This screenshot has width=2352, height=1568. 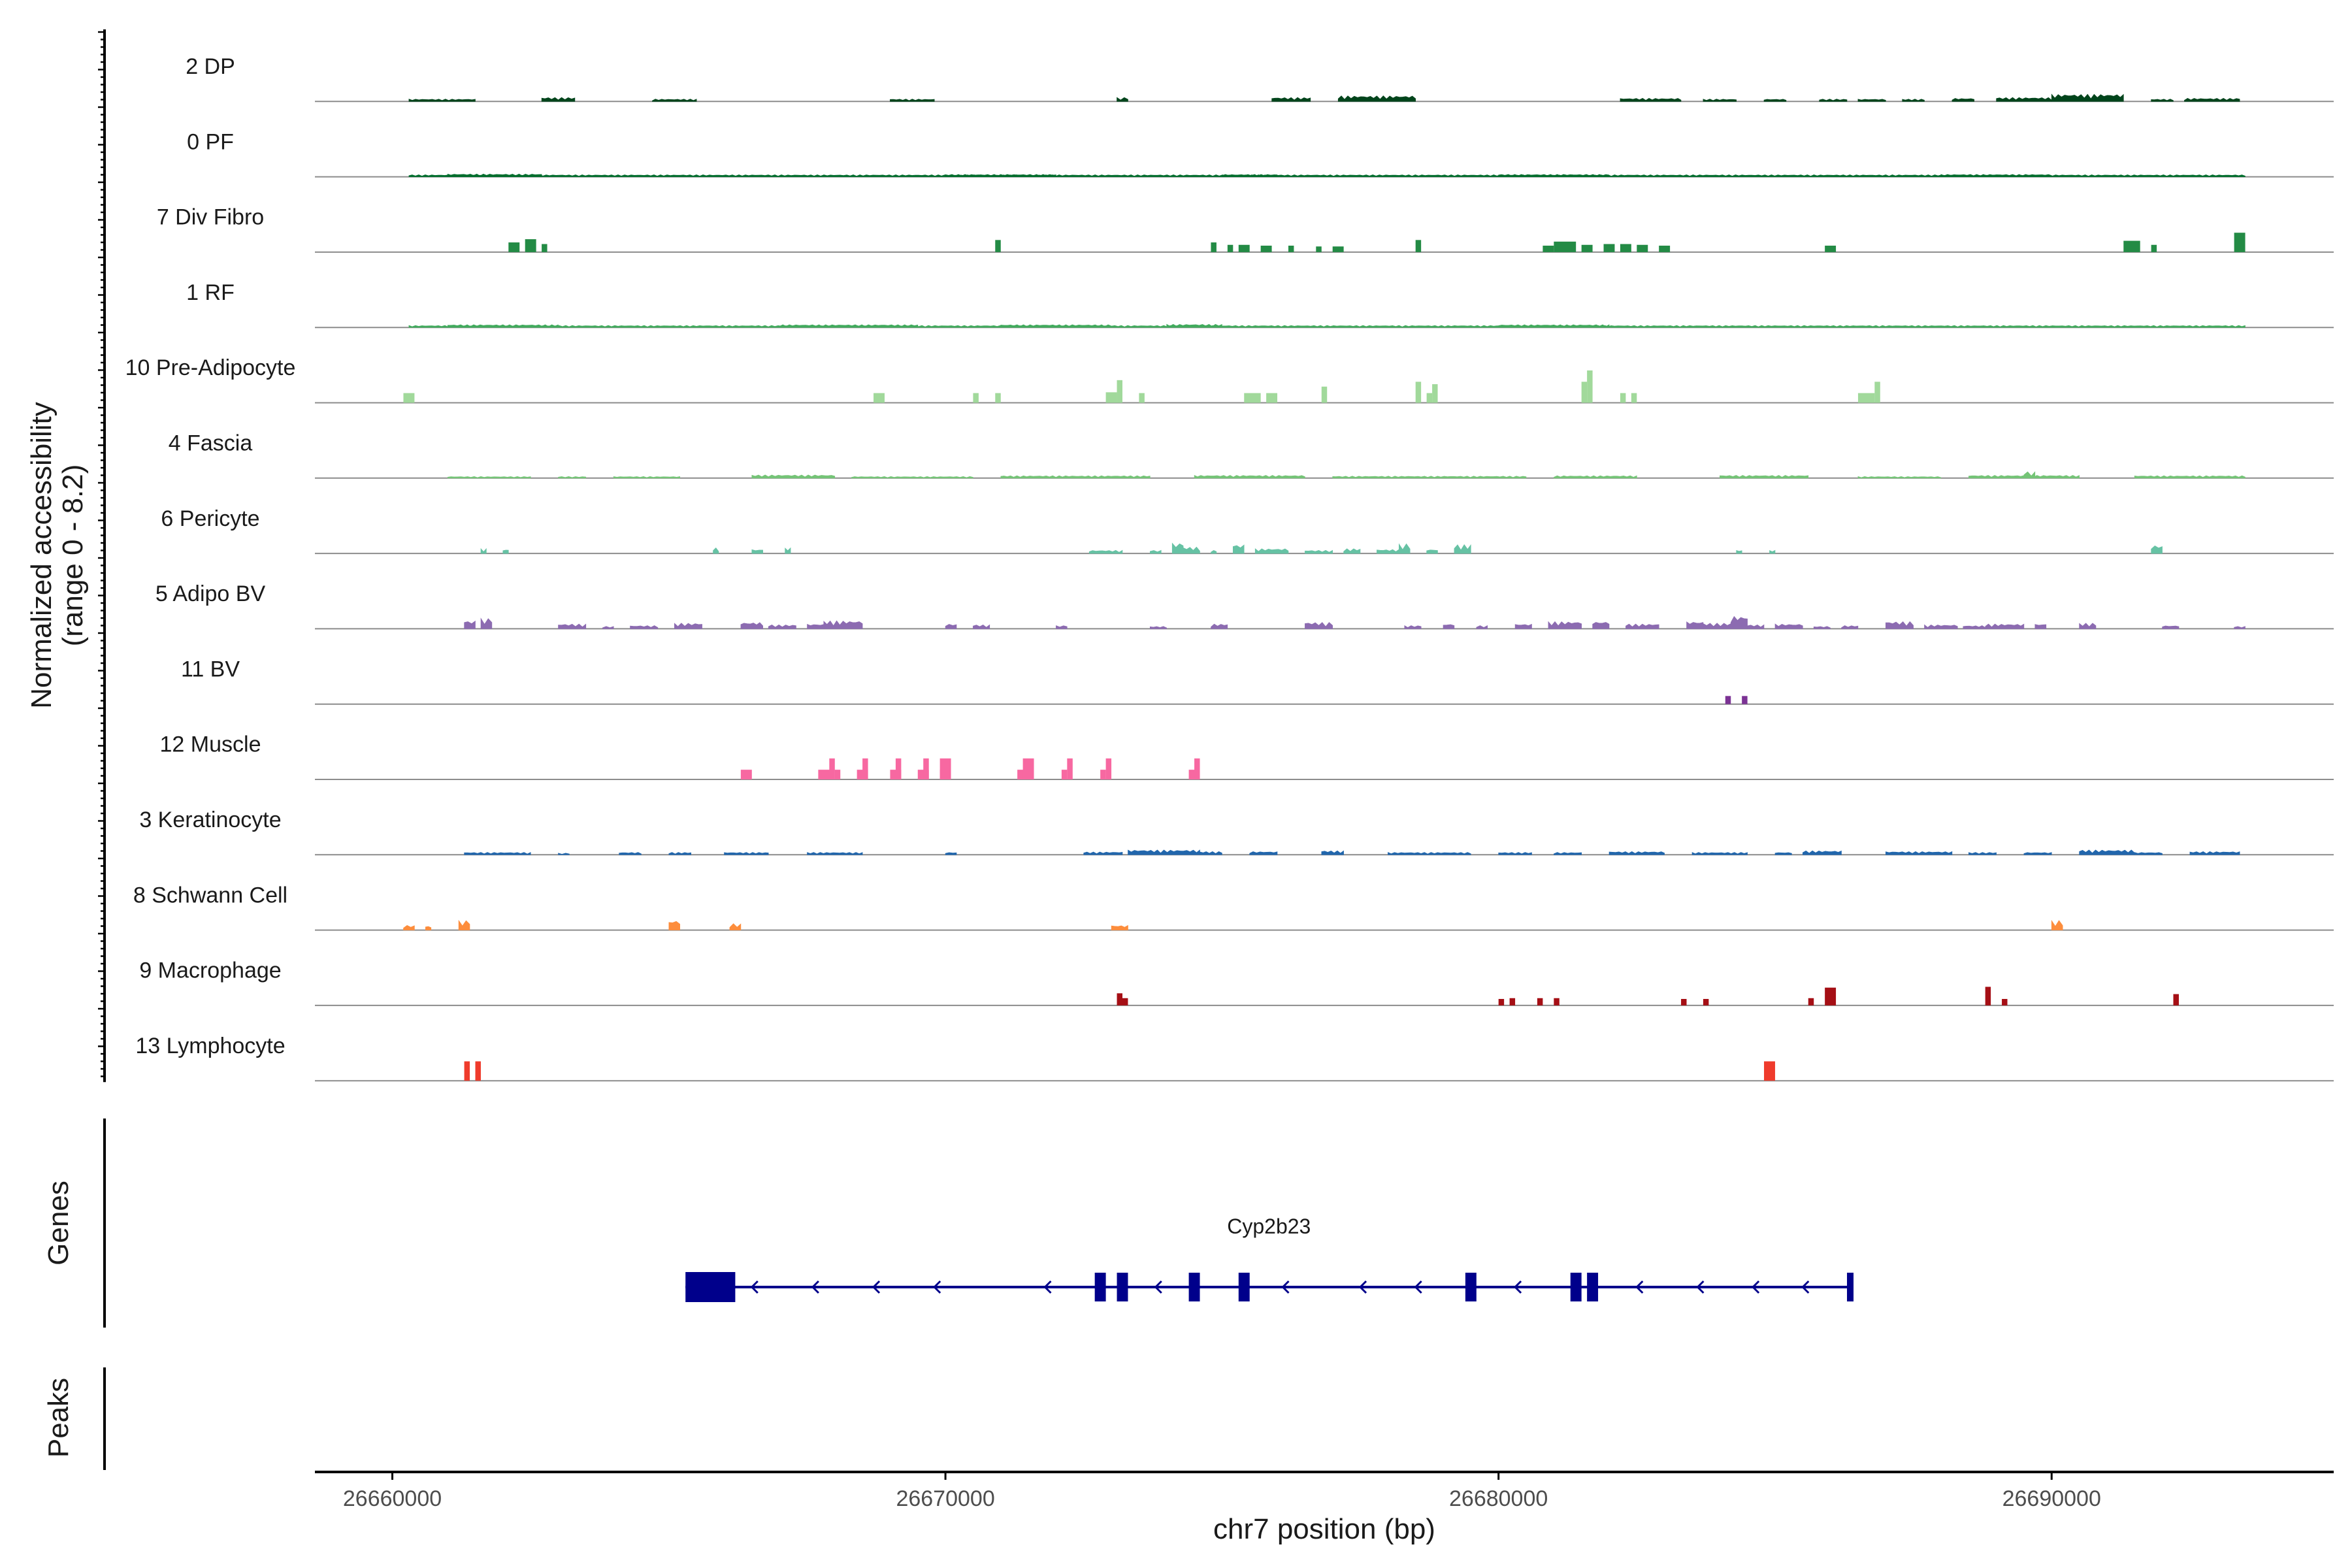 What do you see at coordinates (102, 556) in the screenshot?
I see `accessibility-axis` at bounding box center [102, 556].